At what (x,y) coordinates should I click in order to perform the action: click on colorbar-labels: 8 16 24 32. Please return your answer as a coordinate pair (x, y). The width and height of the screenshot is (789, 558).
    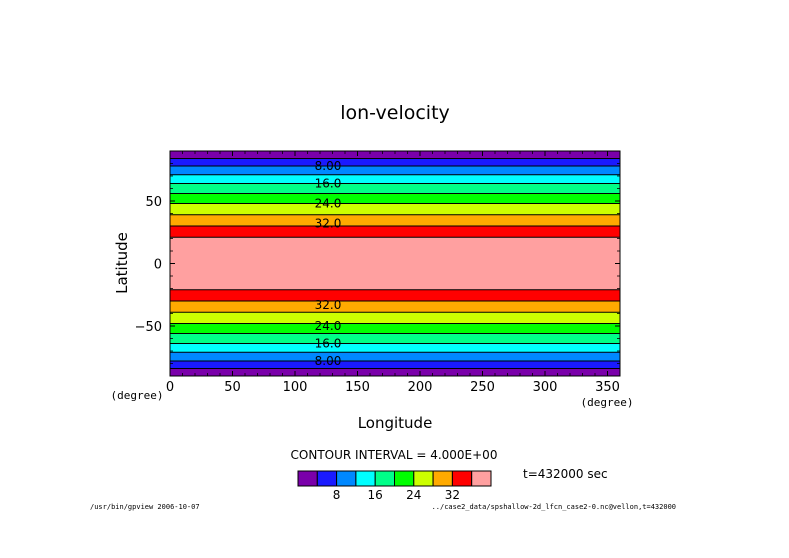
    Looking at the image, I should click on (396, 495).